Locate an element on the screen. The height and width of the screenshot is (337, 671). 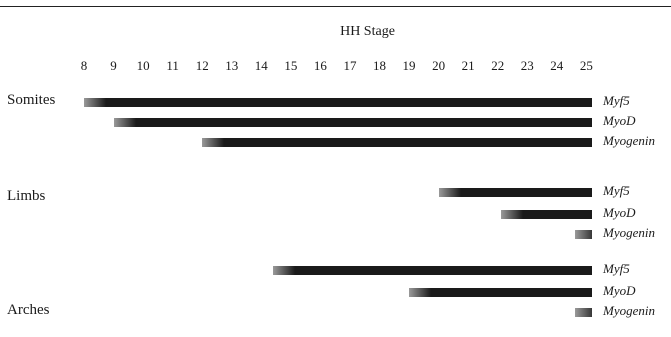
tick-label: 18 is located at coordinates (379, 65).